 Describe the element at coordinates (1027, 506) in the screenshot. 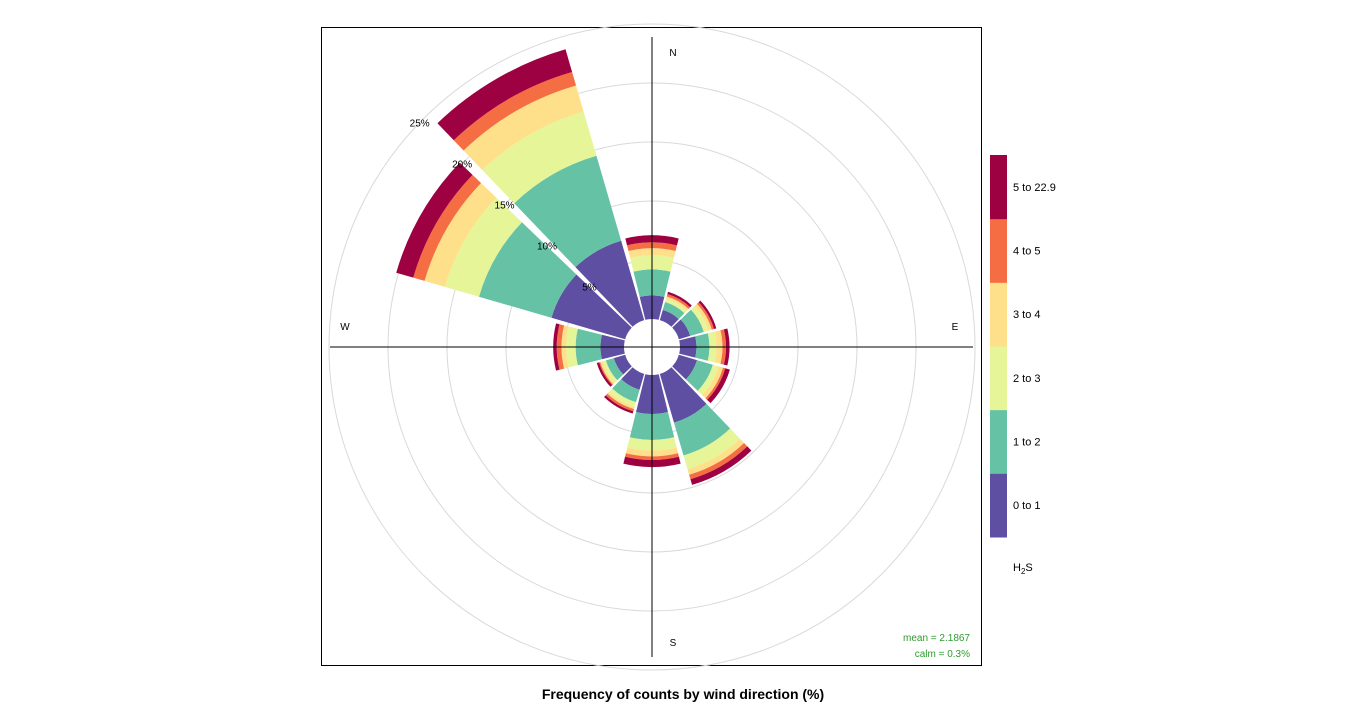

I see `legend-label: 0 to 1` at that location.